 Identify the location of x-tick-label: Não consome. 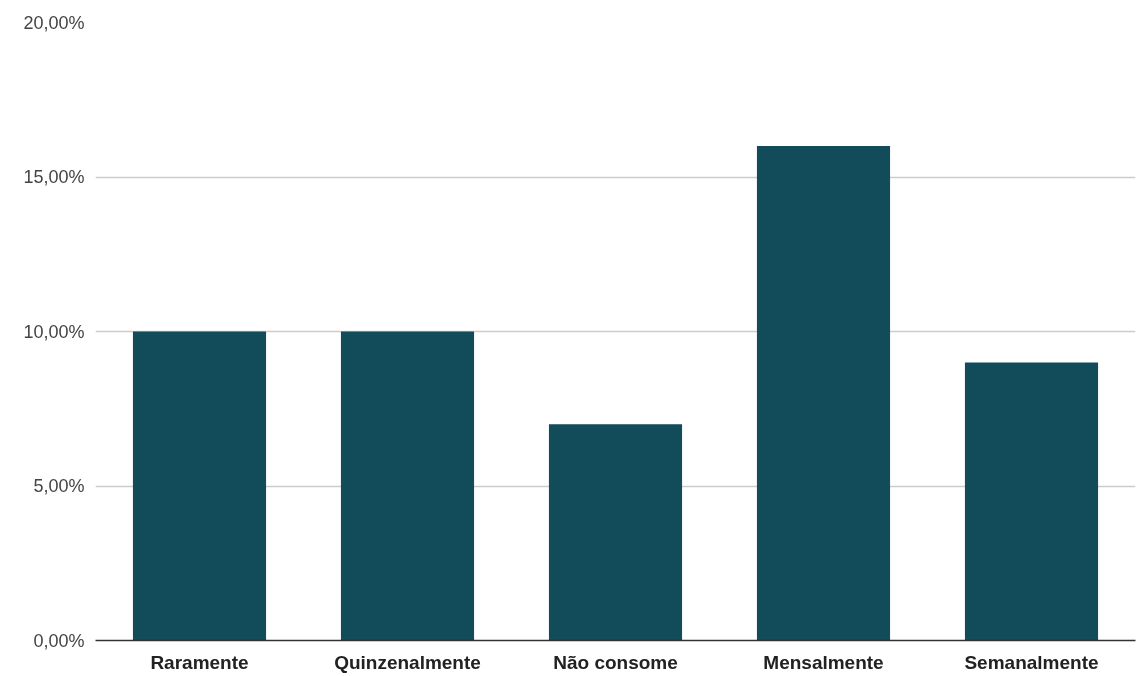
(615, 662).